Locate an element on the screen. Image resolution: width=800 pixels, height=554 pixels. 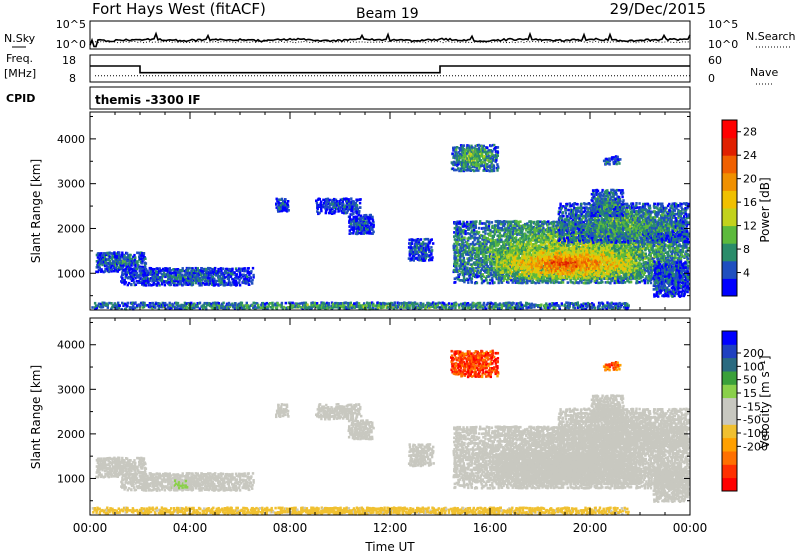
cpid-text: themis -3300 IF is located at coordinates (148, 100).